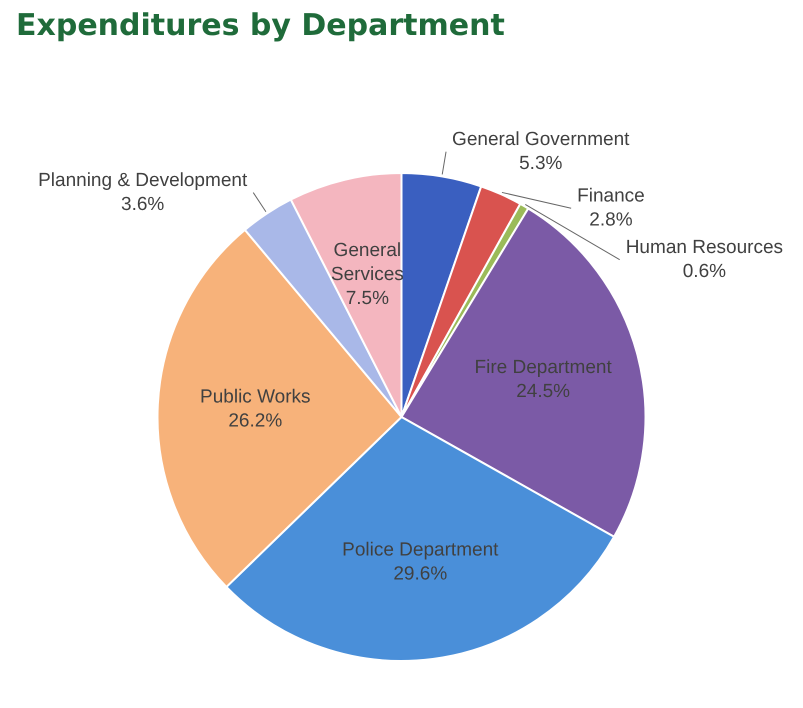 The image size is (803, 708). I want to click on data-label: 0.6%, so click(704, 271).